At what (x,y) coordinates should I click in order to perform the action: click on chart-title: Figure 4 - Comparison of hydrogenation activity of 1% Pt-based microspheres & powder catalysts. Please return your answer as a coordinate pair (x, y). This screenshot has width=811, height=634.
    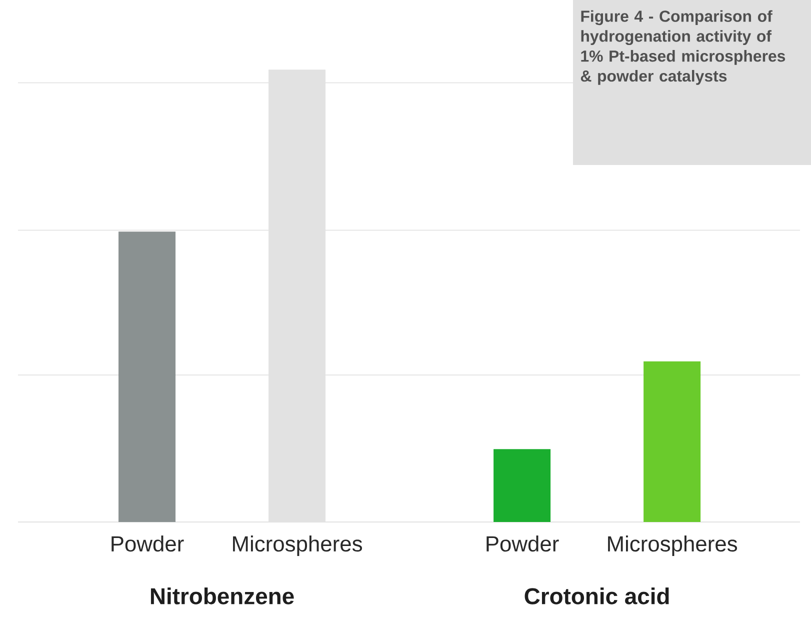
    Looking at the image, I should click on (683, 47).